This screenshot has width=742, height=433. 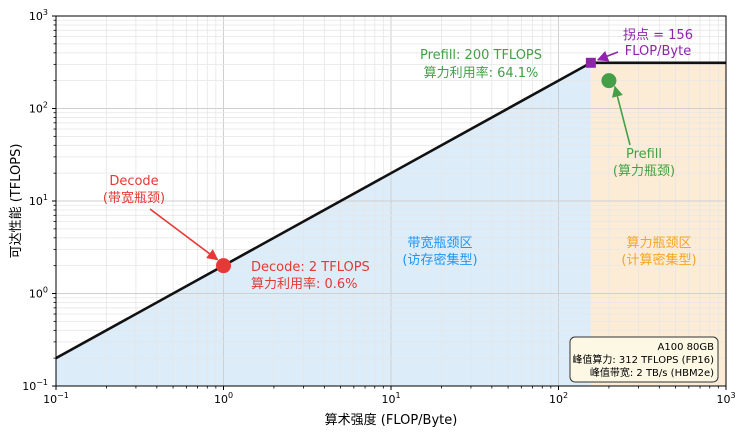 I want to click on decode-value-label-1: Decode: 2 TFLOPS, so click(x=310, y=267).